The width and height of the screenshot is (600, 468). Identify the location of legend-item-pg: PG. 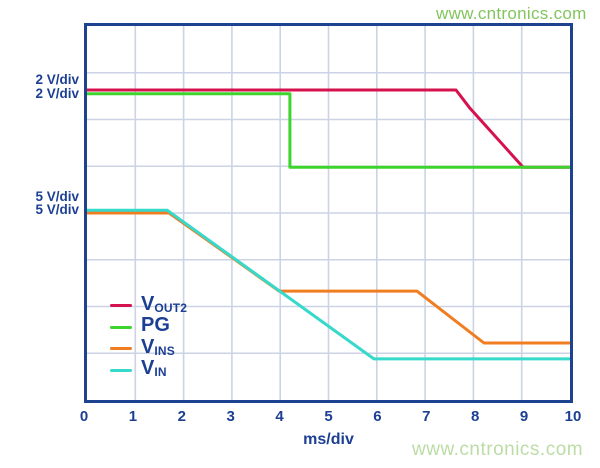
(148, 326).